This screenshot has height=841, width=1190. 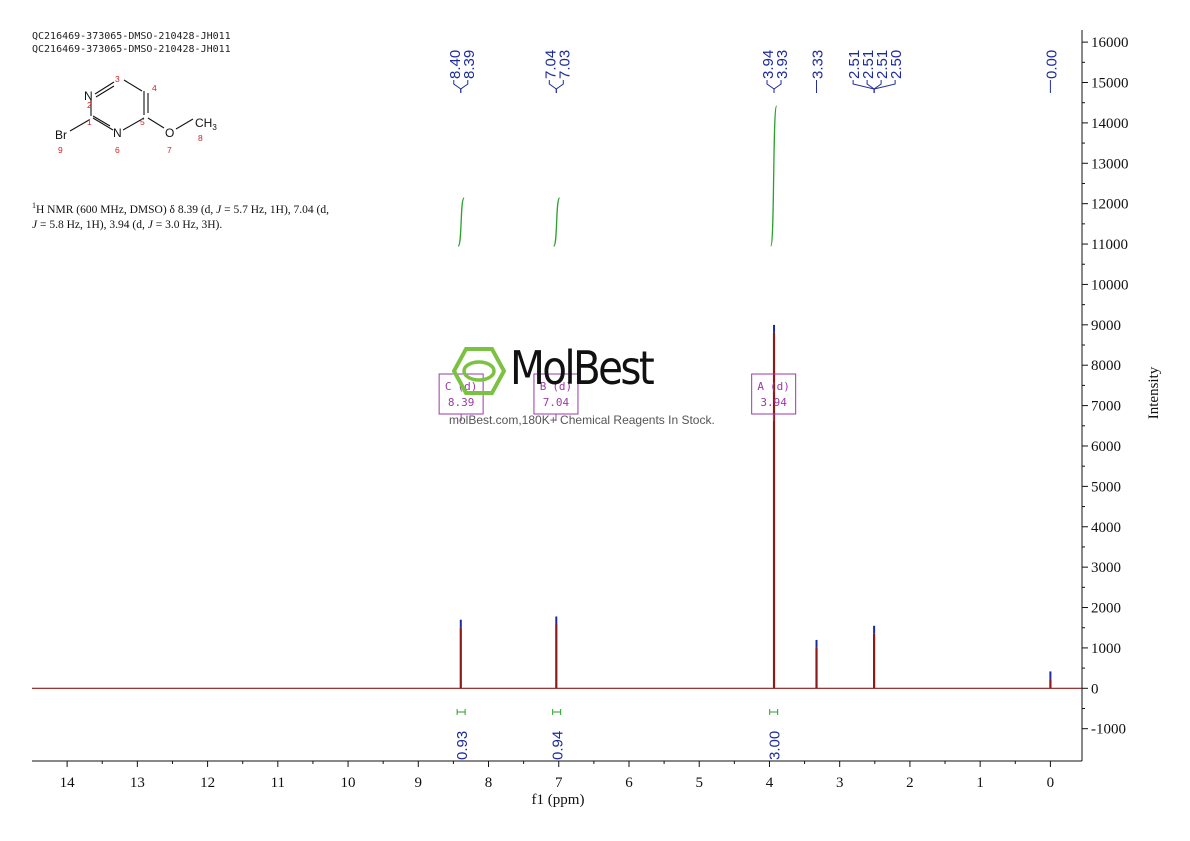 What do you see at coordinates (35, 224) in the screenshot?
I see `nmr-j-2: J` at bounding box center [35, 224].